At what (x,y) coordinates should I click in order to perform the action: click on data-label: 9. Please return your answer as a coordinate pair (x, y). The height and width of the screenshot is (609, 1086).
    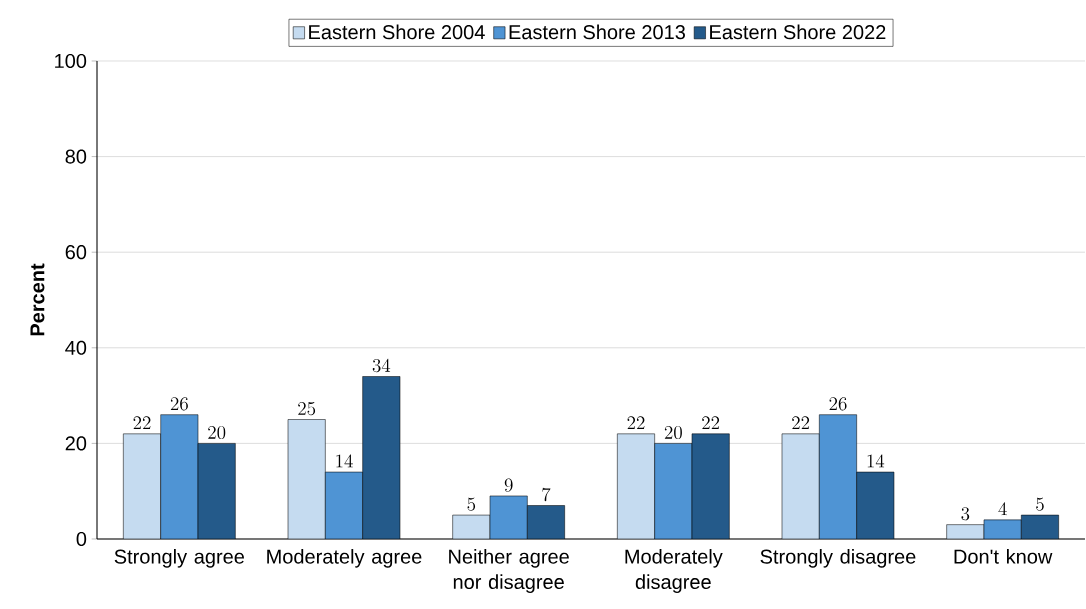
    Looking at the image, I should click on (508, 485).